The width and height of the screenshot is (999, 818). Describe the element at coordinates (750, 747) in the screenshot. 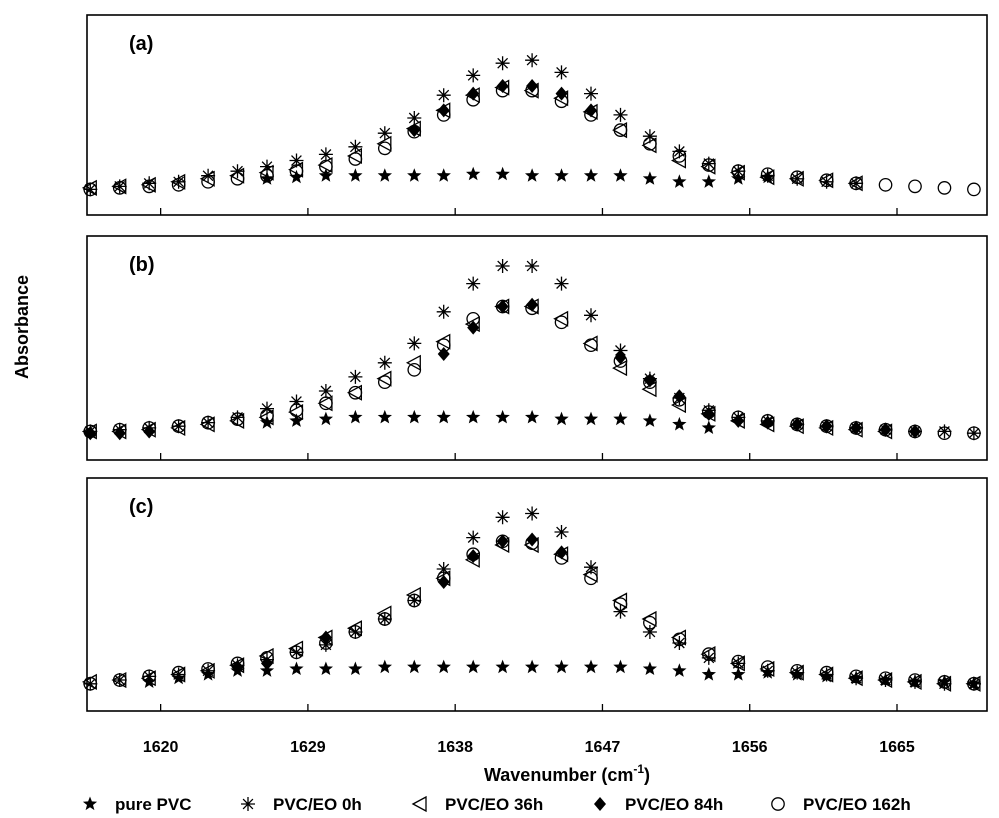

I see `x-tick-label: 1656` at that location.